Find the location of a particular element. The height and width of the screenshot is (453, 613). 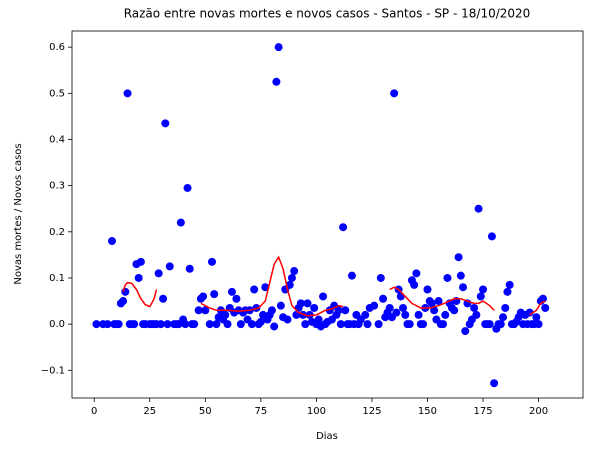

x-tick-label: 50 is located at coordinates (205, 411).